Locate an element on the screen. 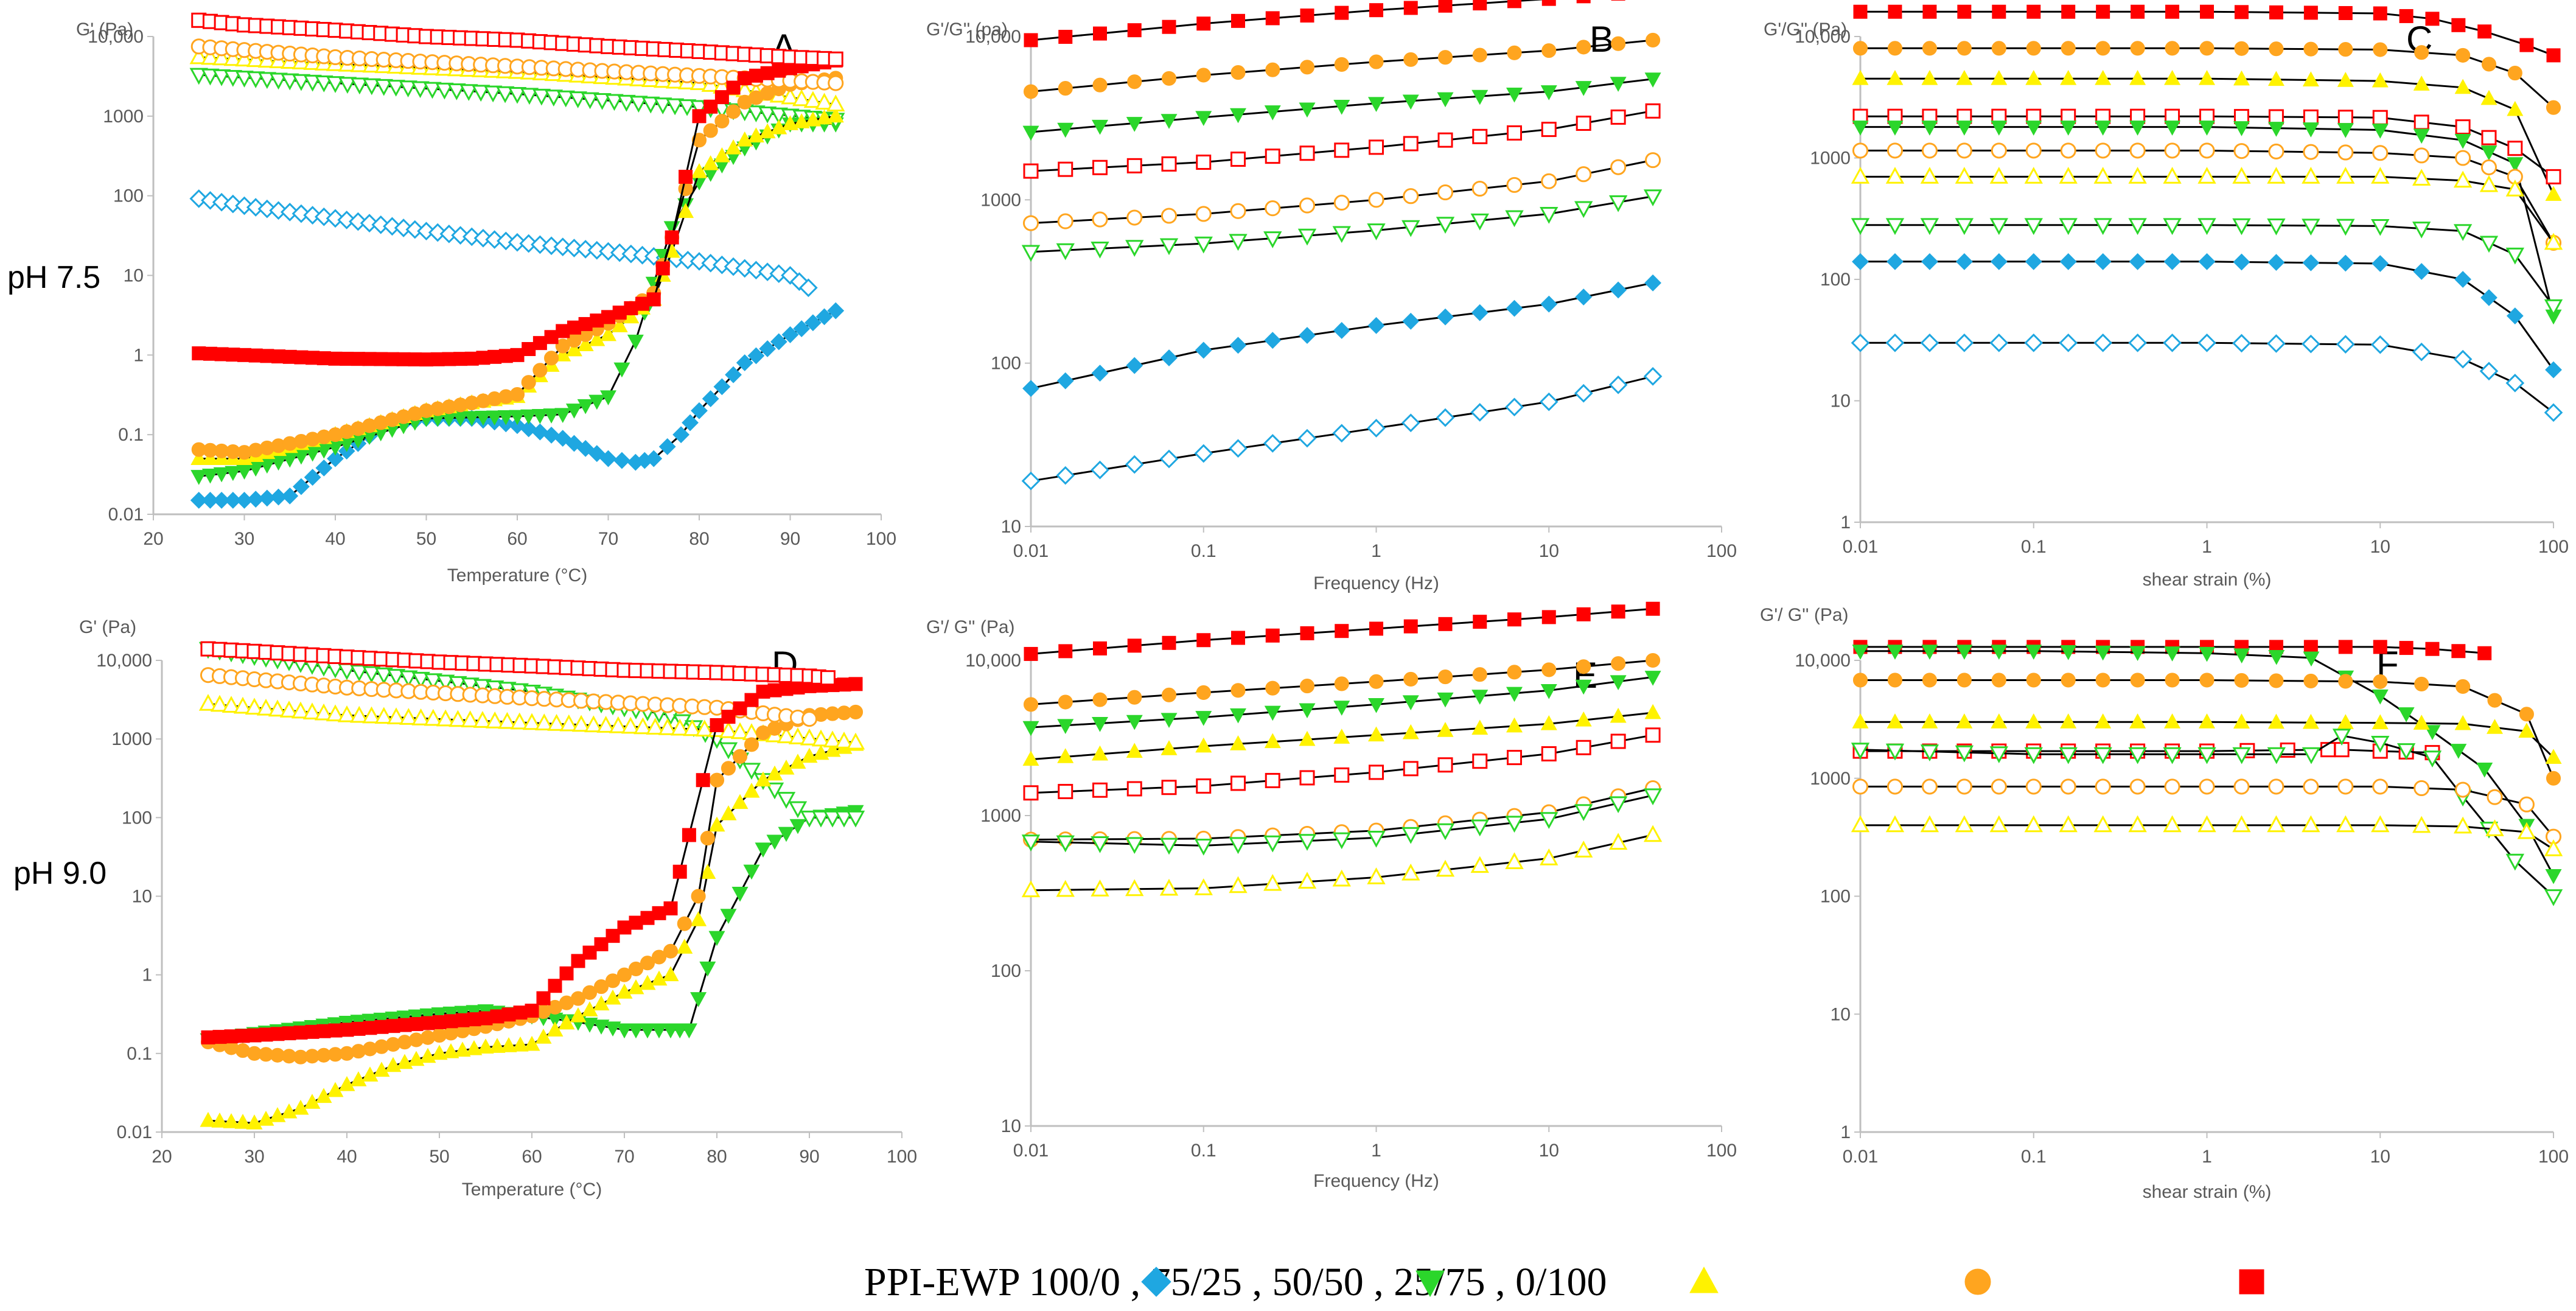 Image resolution: width=2576 pixels, height=1311 pixels. series-75-25-g- is located at coordinates (1341, 106).